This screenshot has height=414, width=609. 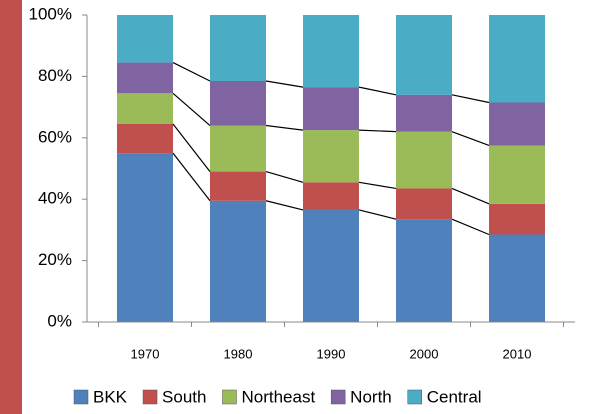 I want to click on legend-label: South, so click(x=184, y=396).